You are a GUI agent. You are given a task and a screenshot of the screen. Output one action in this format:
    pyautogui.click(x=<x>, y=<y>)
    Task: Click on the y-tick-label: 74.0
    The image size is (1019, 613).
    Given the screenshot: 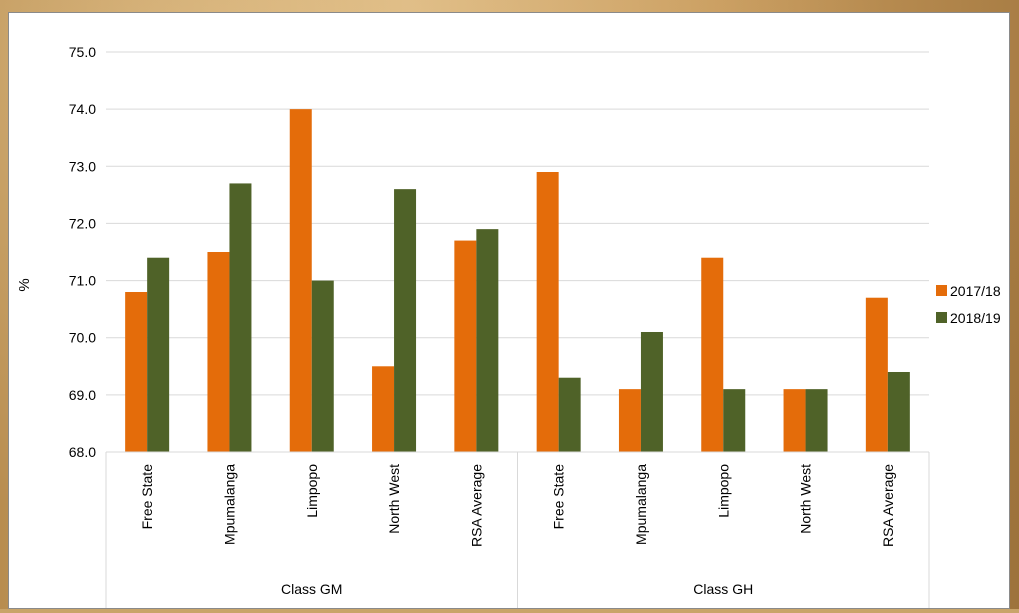 What is the action you would take?
    pyautogui.click(x=82, y=109)
    